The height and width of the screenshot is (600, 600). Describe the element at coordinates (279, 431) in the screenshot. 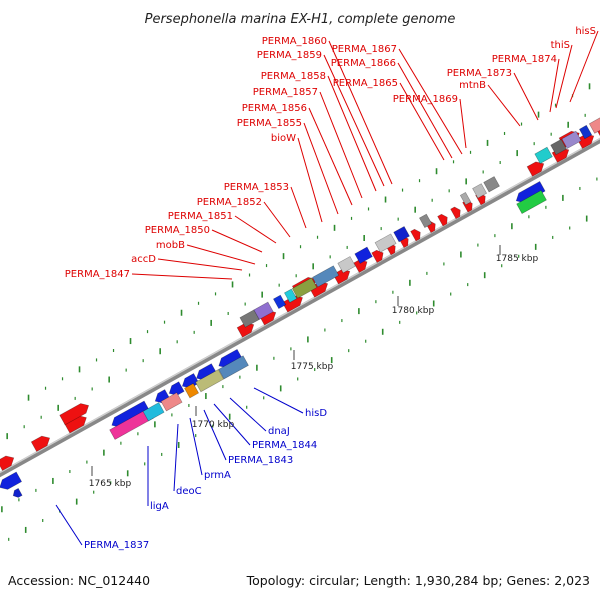

I see `gene-label-dnaJ: dnaJ` at that location.